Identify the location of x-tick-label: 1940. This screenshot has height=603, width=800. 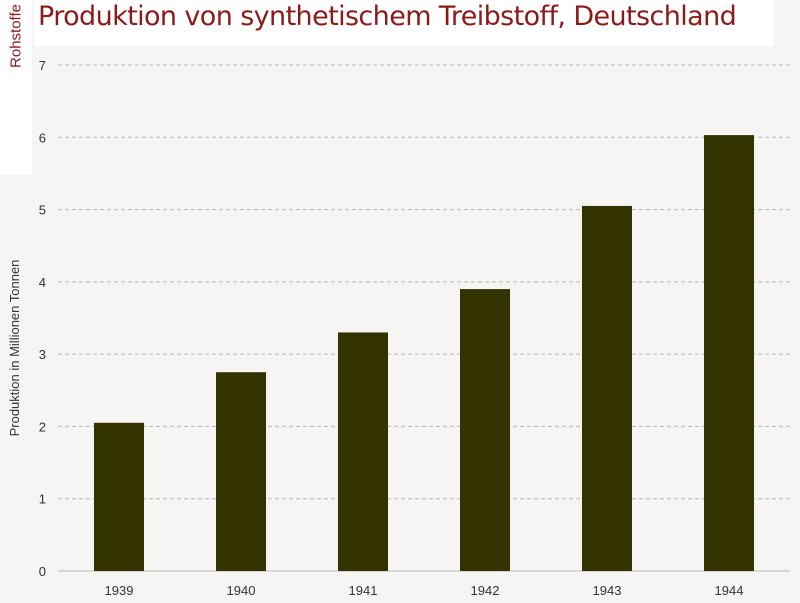
(241, 590).